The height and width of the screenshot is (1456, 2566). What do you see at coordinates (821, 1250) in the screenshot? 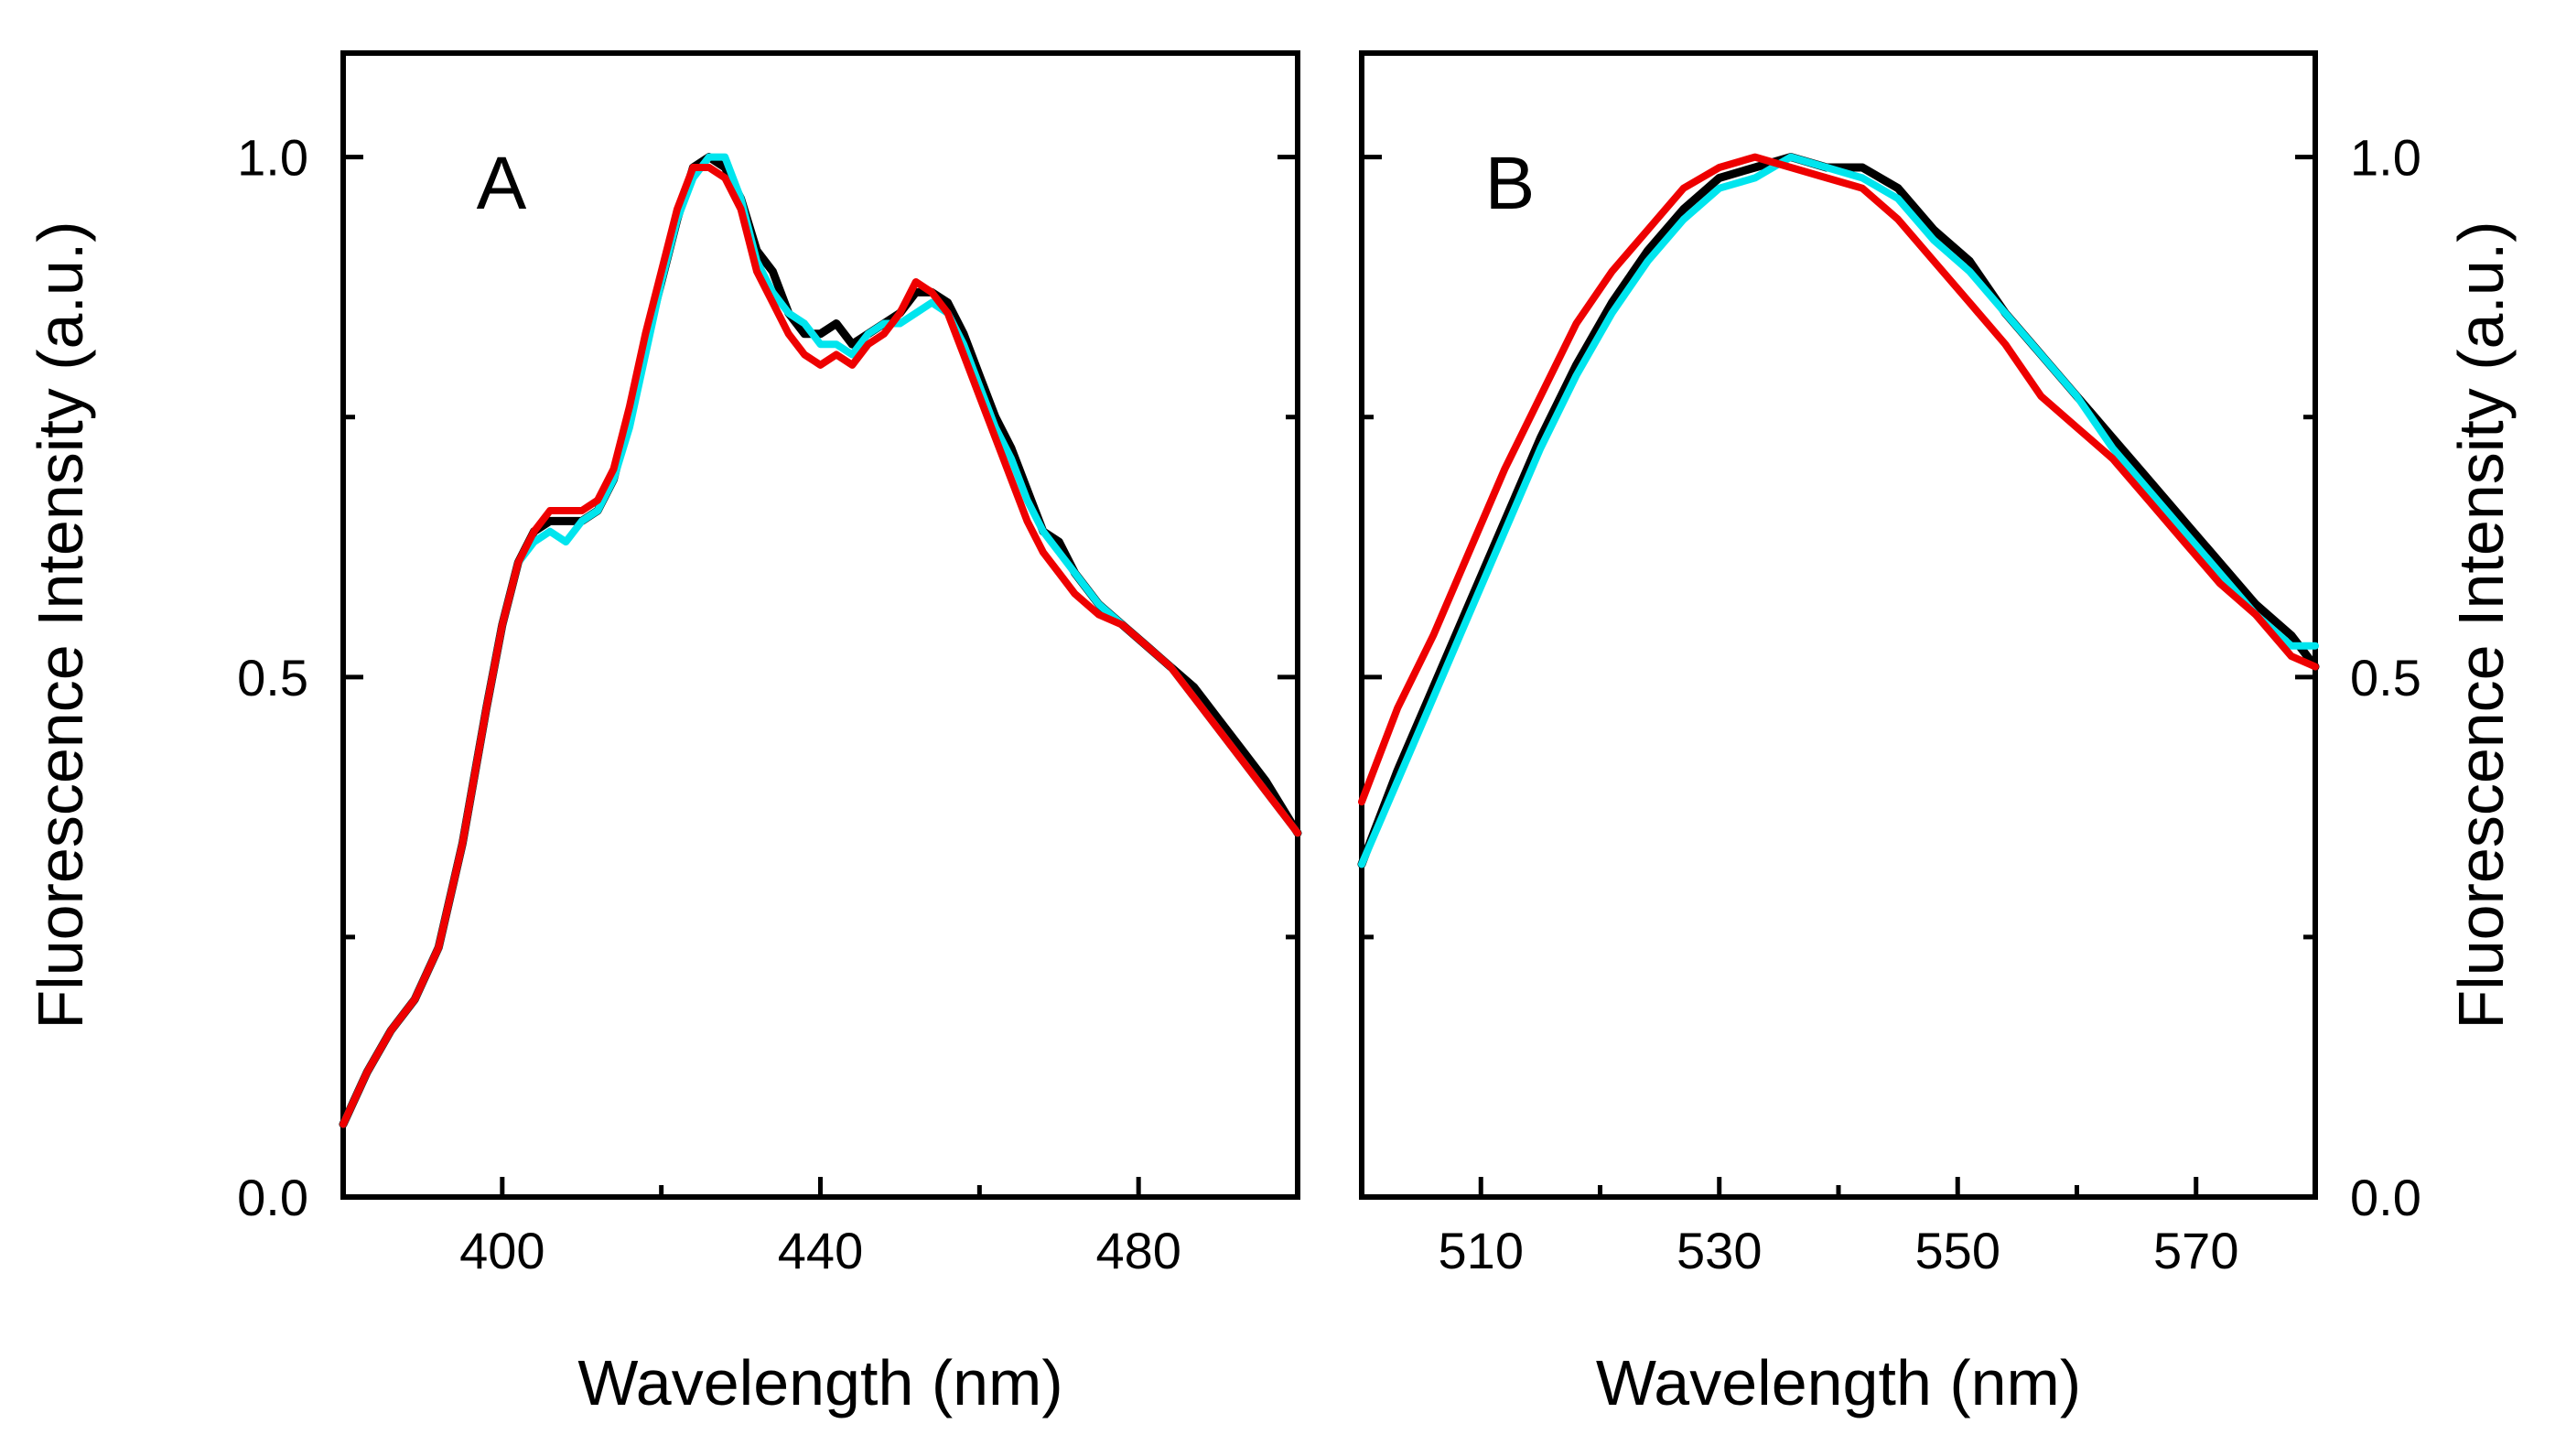
I see `panel-a-x-tick-label: 440` at bounding box center [821, 1250].